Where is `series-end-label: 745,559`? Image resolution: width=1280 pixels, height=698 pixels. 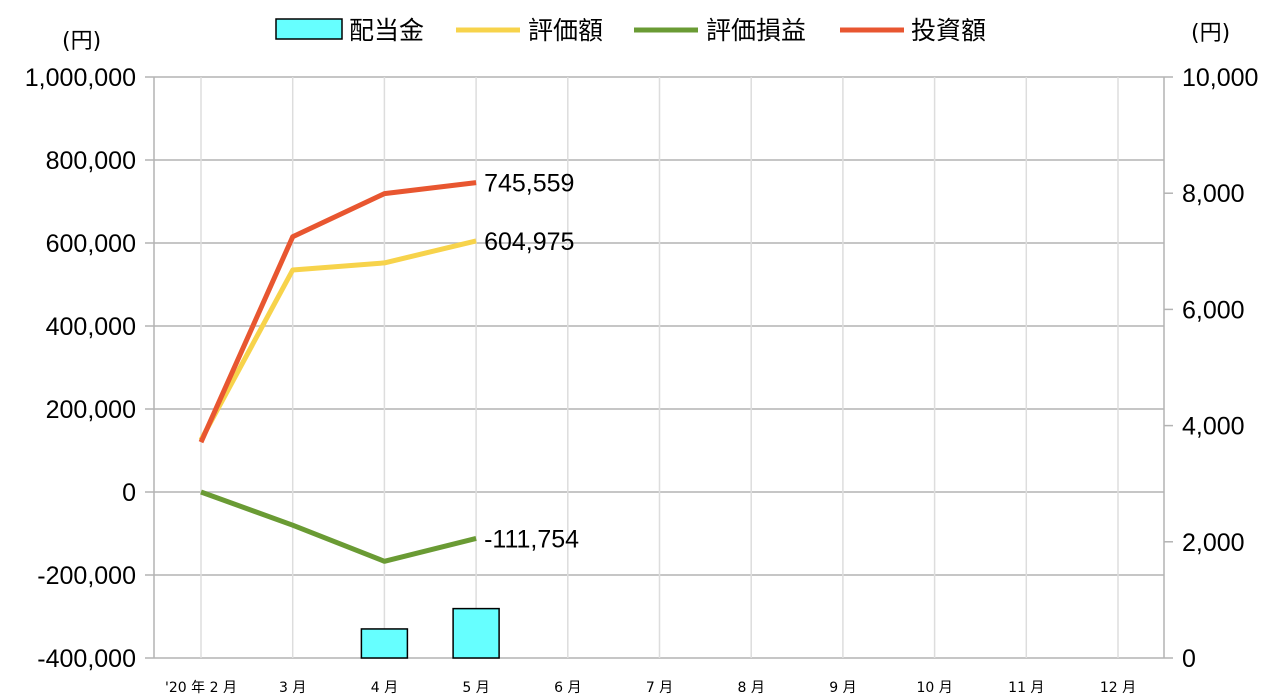
series-end-label: 745,559 is located at coordinates (529, 184).